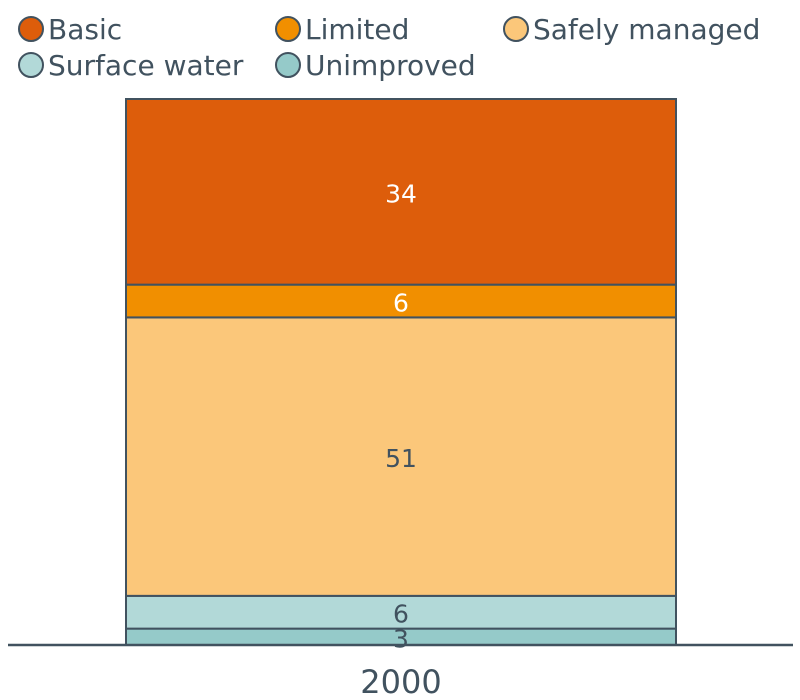 The height and width of the screenshot is (700, 800). What do you see at coordinates (401, 303) in the screenshot?
I see `data-label-limited: 6` at bounding box center [401, 303].